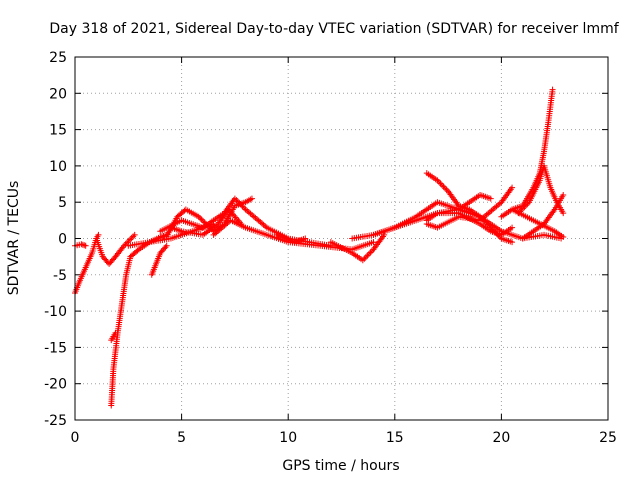 The height and width of the screenshot is (480, 640). What do you see at coordinates (344, 438) in the screenshot?
I see `x-tick-labels: 0 5 10 15 20 25` at bounding box center [344, 438].